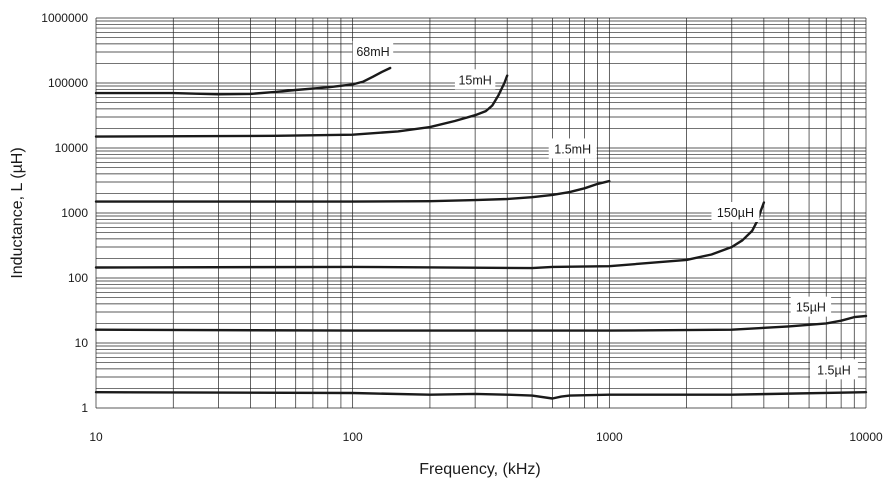 The height and width of the screenshot is (486, 887). Describe the element at coordinates (68, 83) in the screenshot. I see `y-tick-label: 100000` at that location.